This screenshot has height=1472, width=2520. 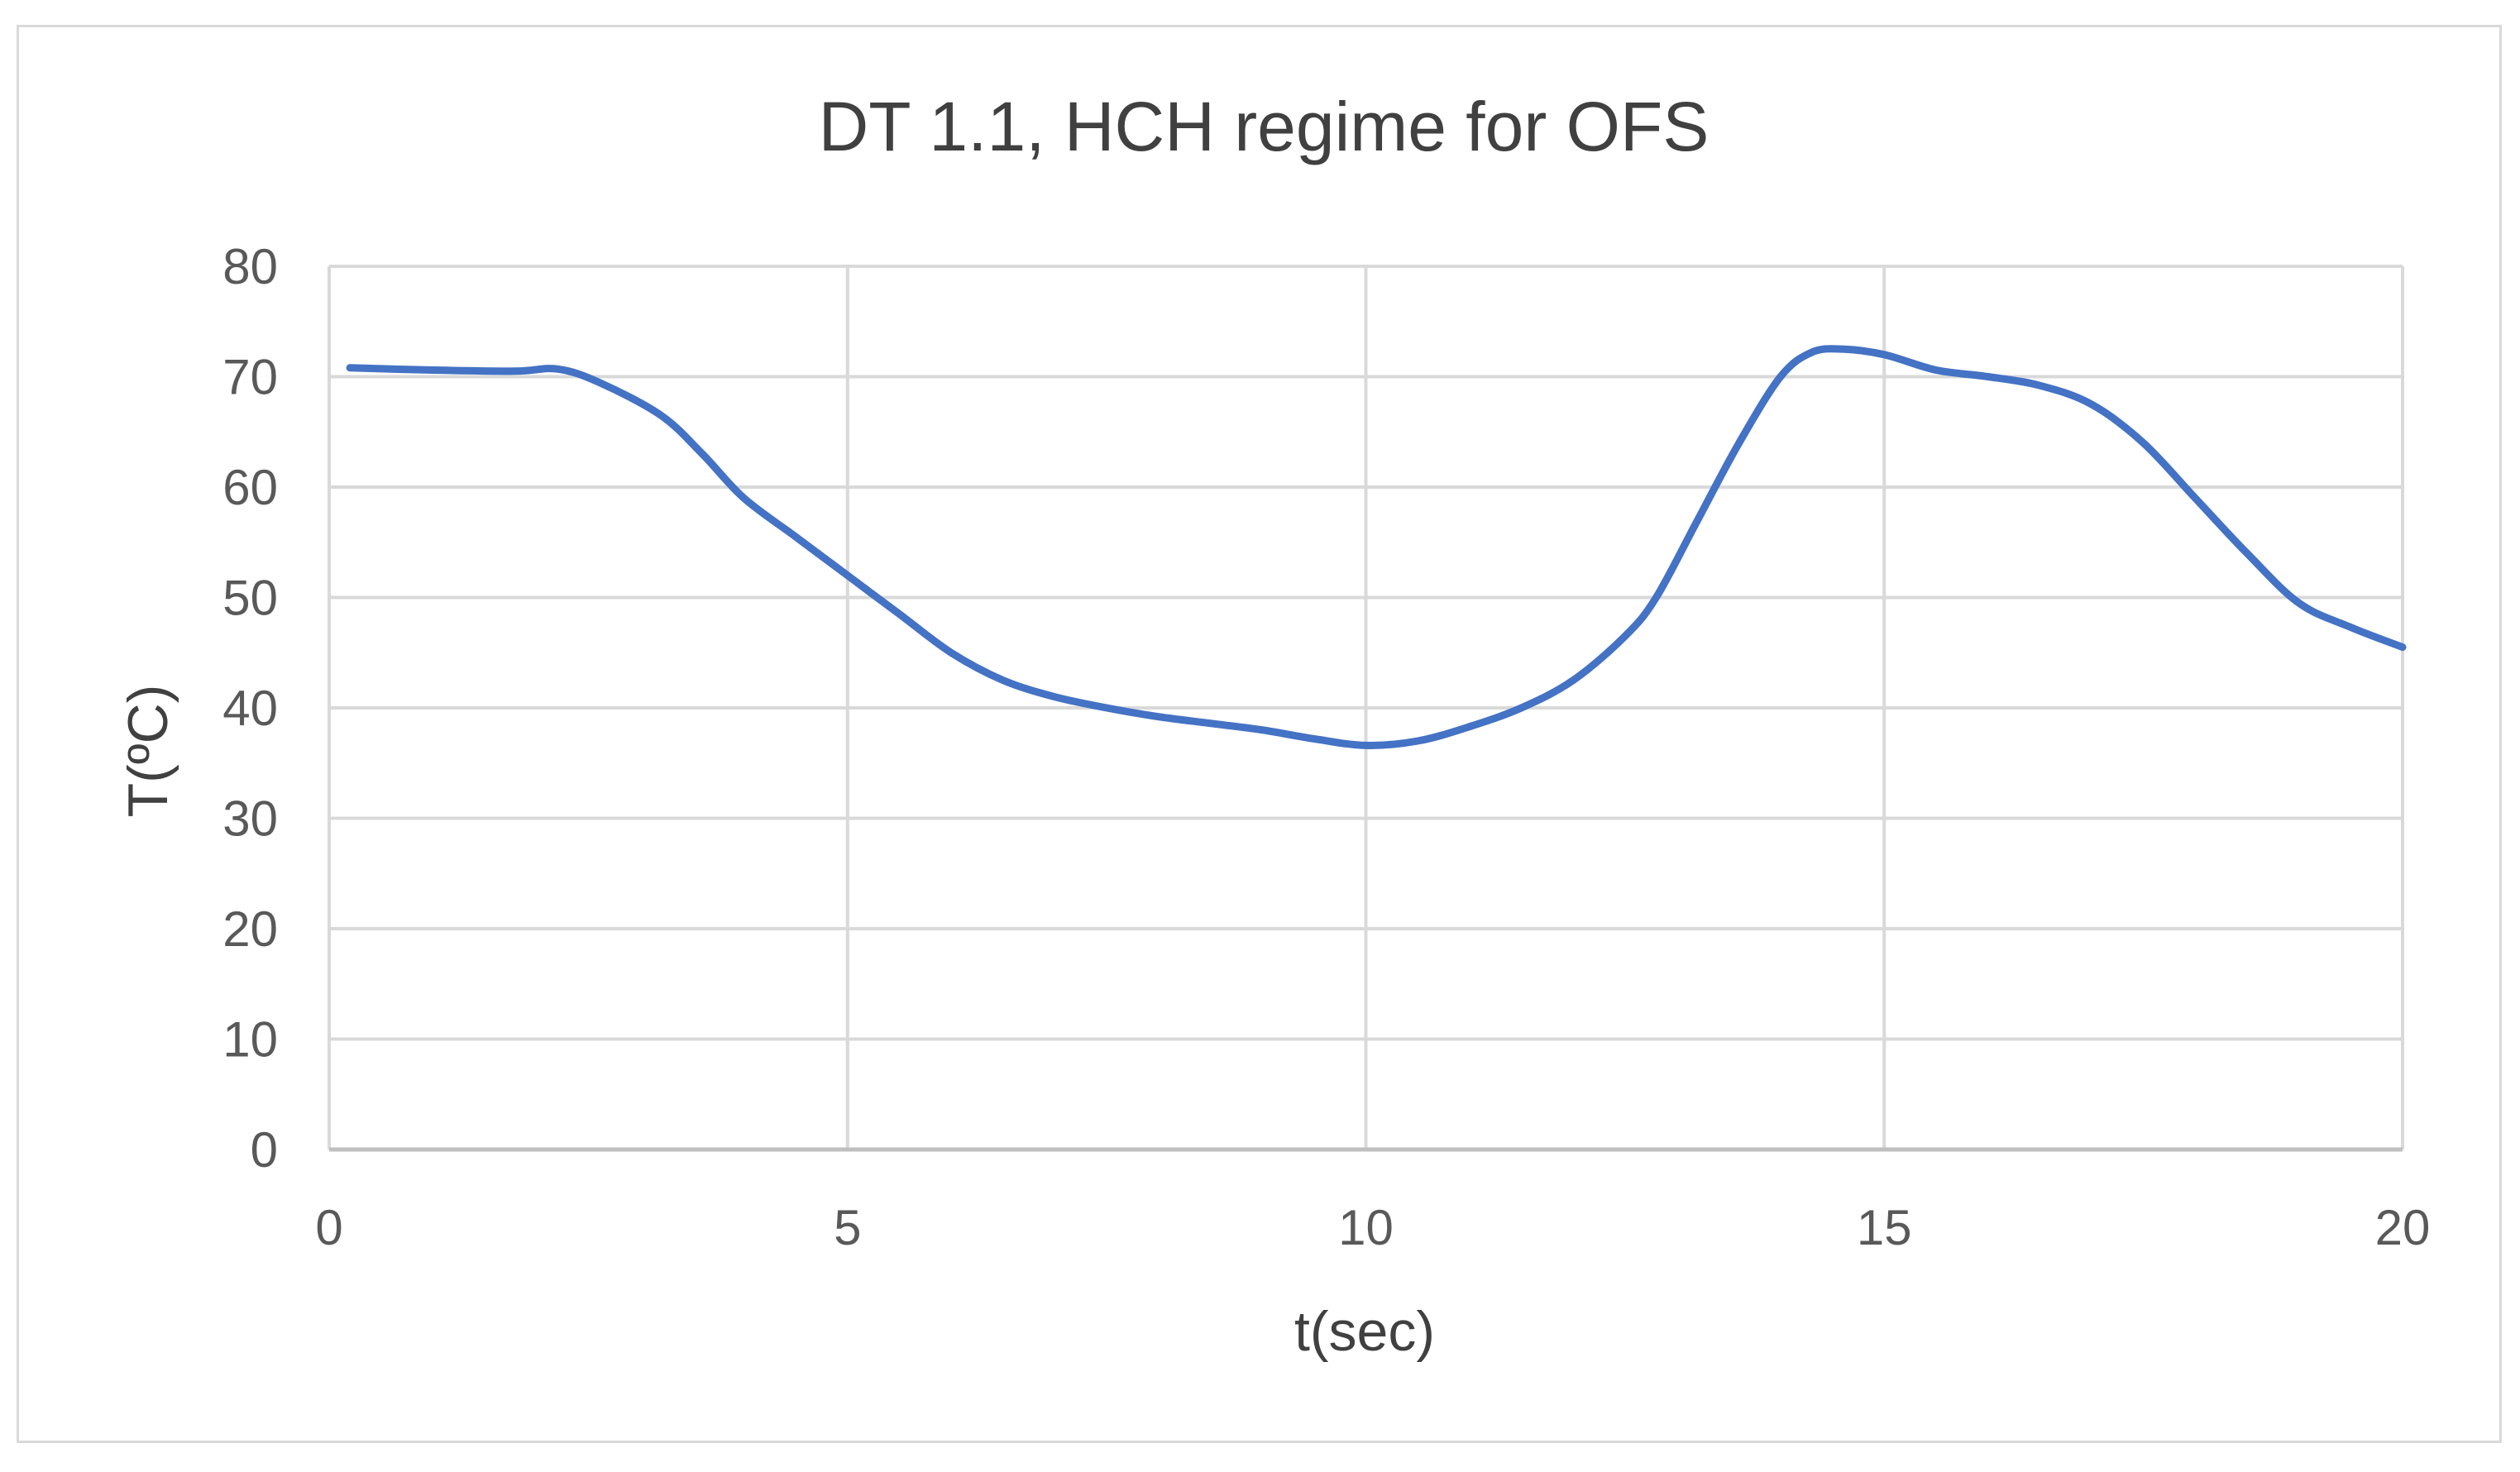 I want to click on y-tick-label-0: 0, so click(x=264, y=1150).